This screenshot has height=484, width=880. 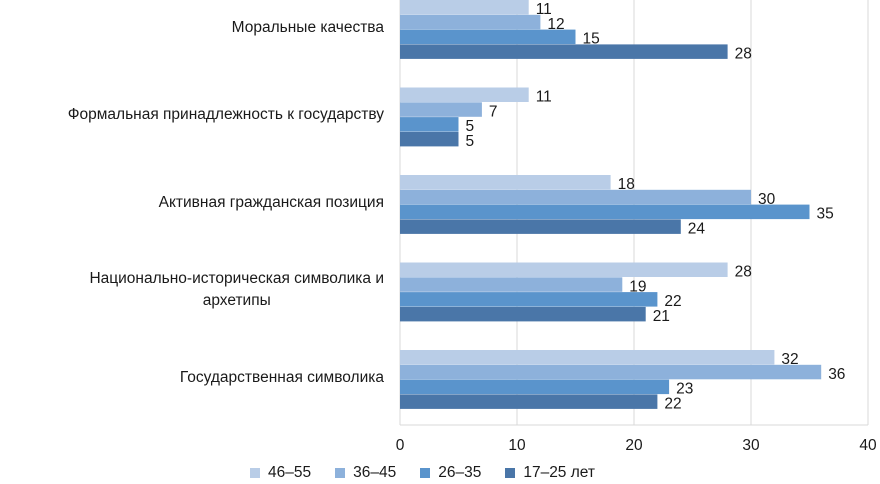 I want to click on category-label-line: Формальная принадлежность к государству, so click(x=225, y=115).